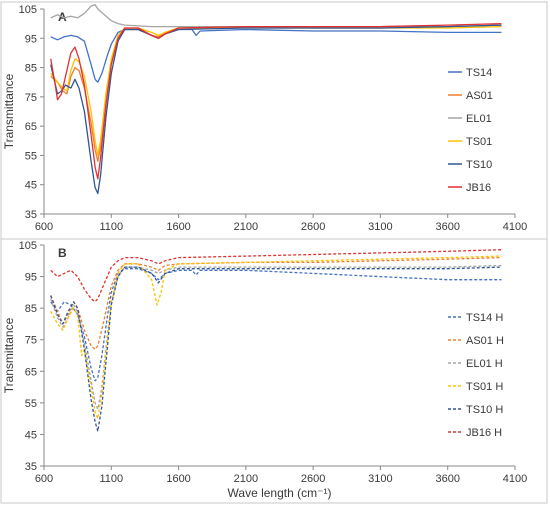 The width and height of the screenshot is (550, 507). Describe the element at coordinates (479, 73) in the screenshot. I see `legend-label: TS14` at that location.